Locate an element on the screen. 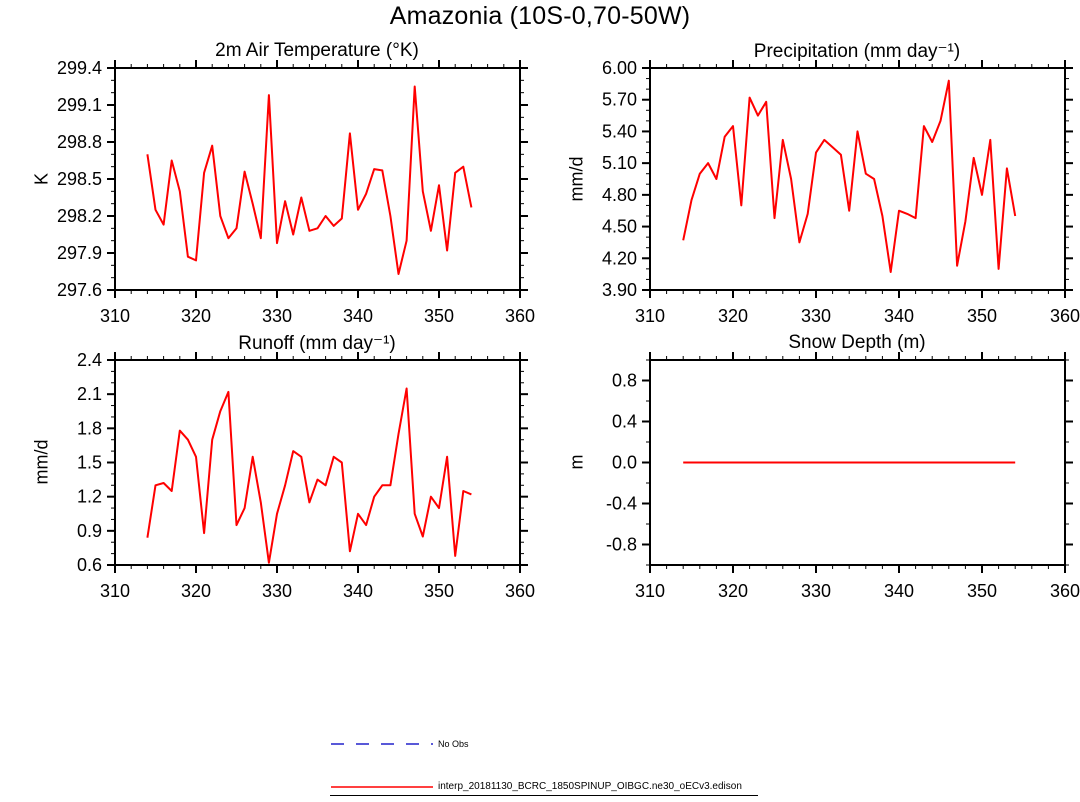 The height and width of the screenshot is (802, 1080). y-tick-label: 298.2 is located at coordinates (79, 216).